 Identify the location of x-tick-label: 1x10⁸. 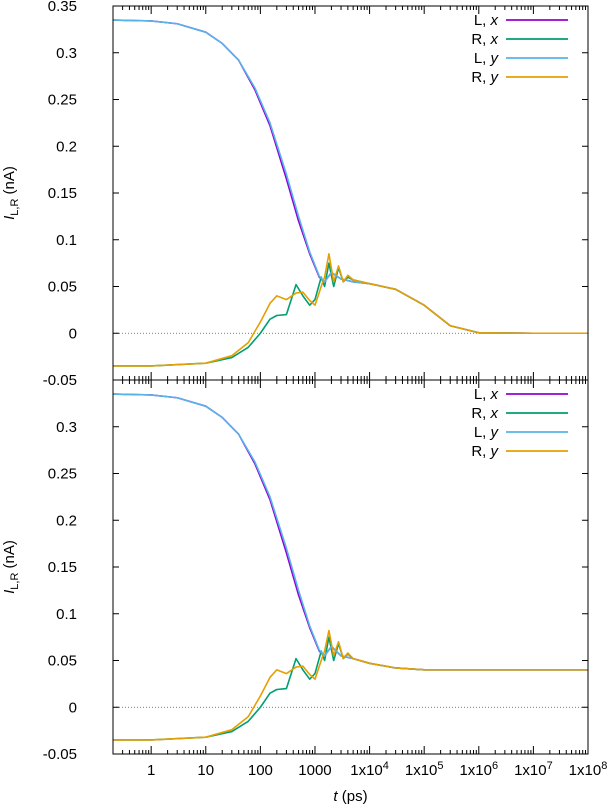
(588, 769).